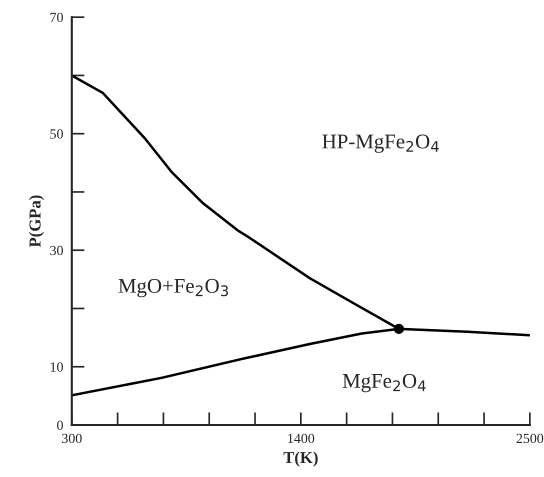 The width and height of the screenshot is (544, 477). I want to click on x-tick-label: 2500, so click(530, 439).